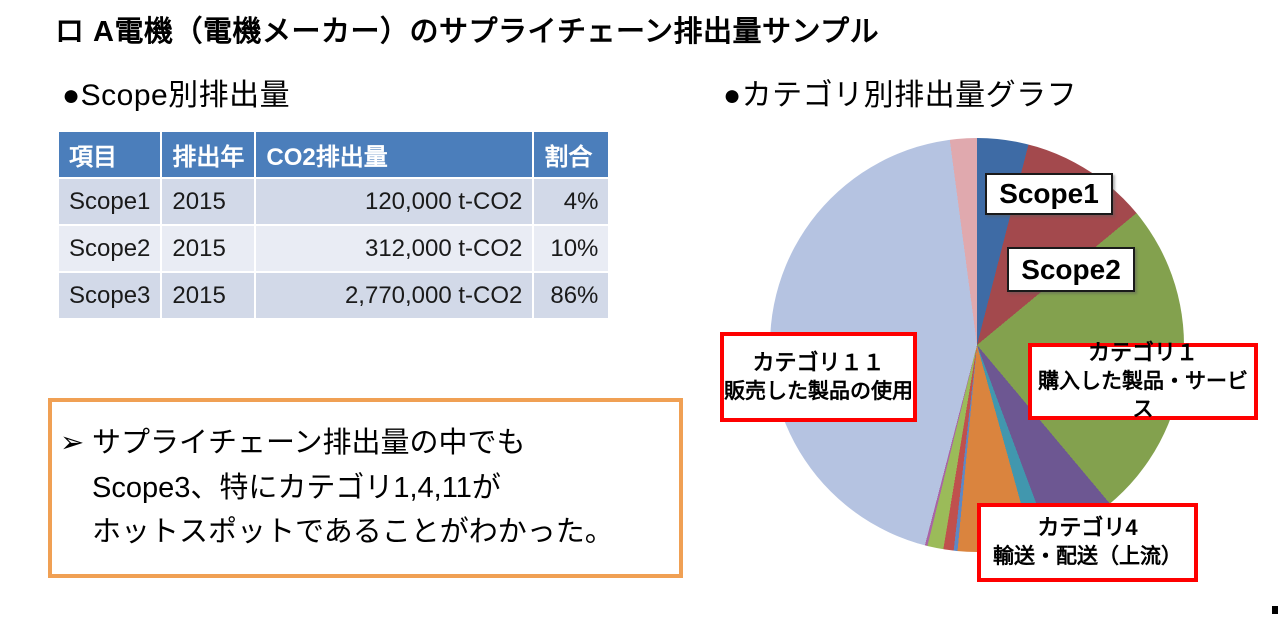  What do you see at coordinates (818, 377) in the screenshot?
I see `pie-label-category11: カテゴリ１１ 販売した製品の使用` at bounding box center [818, 377].